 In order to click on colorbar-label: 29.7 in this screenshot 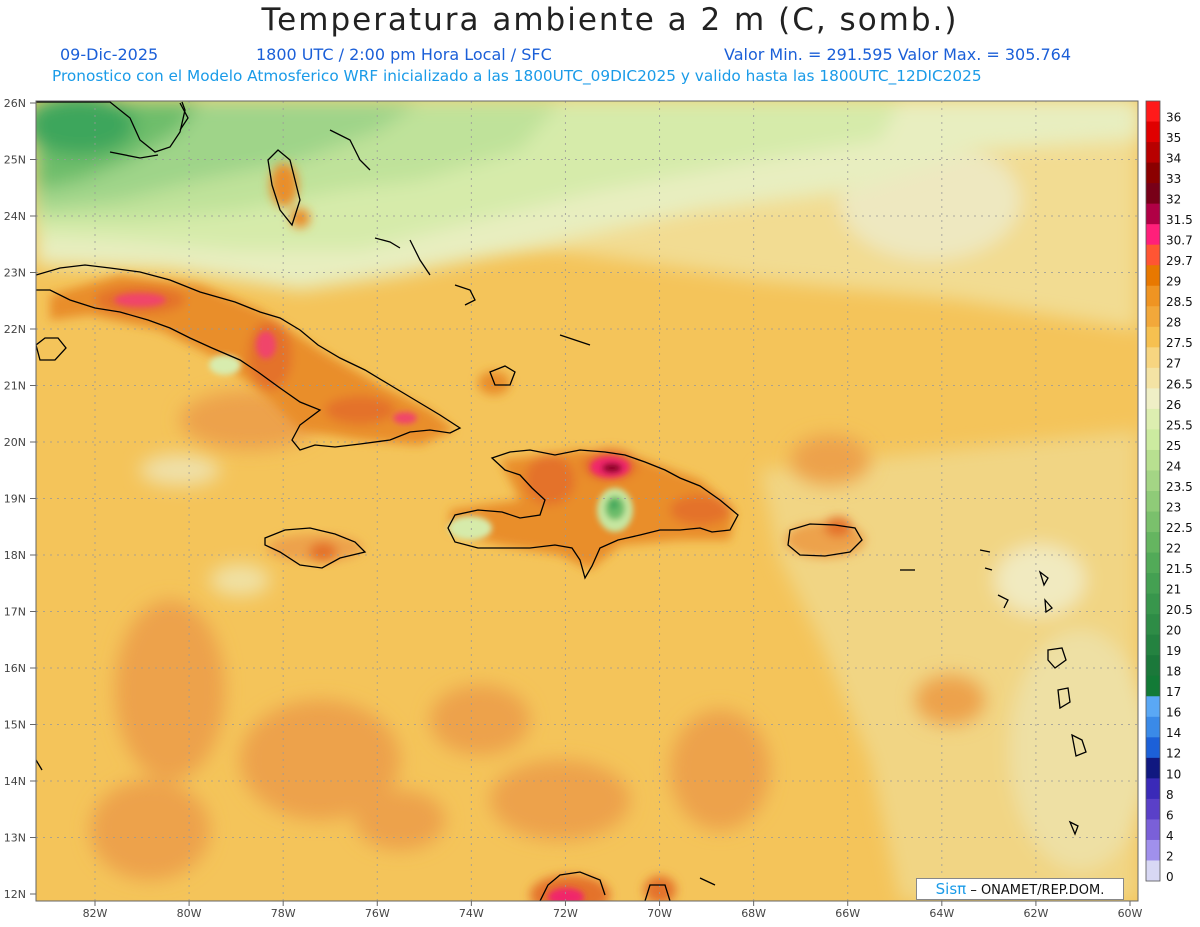, I will do `click(1179, 261)`.